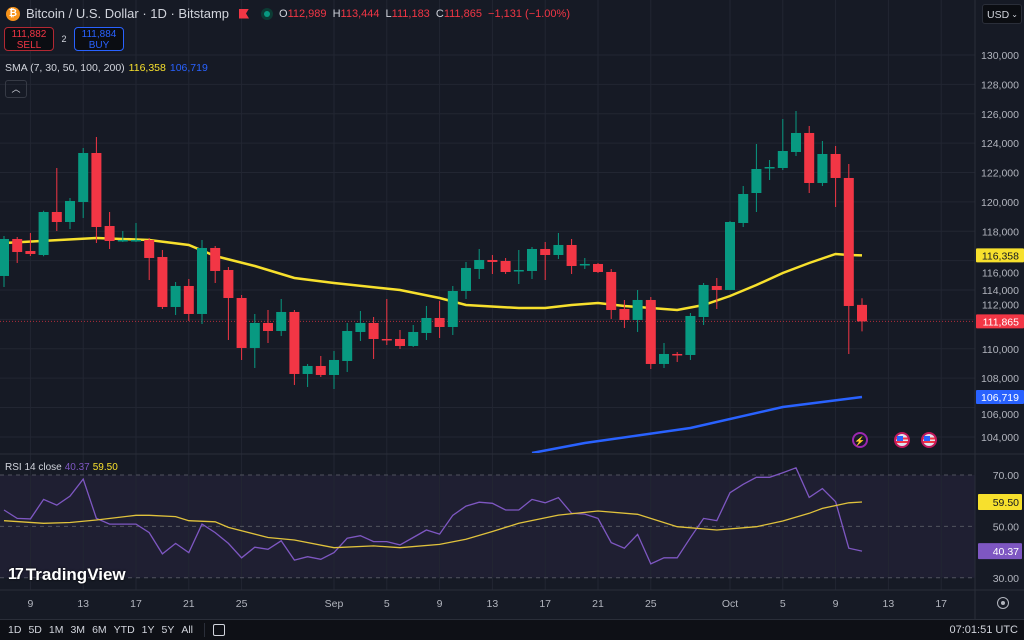 The height and width of the screenshot is (640, 1024). Describe the element at coordinates (99, 39) in the screenshot. I see `buy-button: 111,884 BUY` at that location.